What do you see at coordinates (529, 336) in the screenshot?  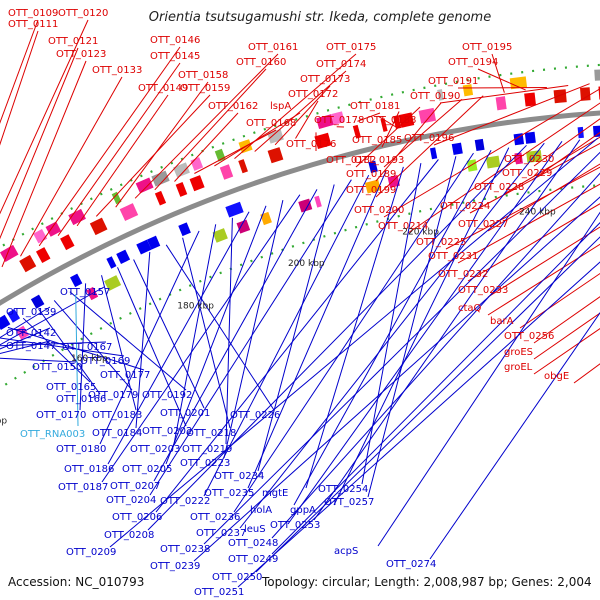 I see `forward-gene-label: OTT_0256` at bounding box center [529, 336].